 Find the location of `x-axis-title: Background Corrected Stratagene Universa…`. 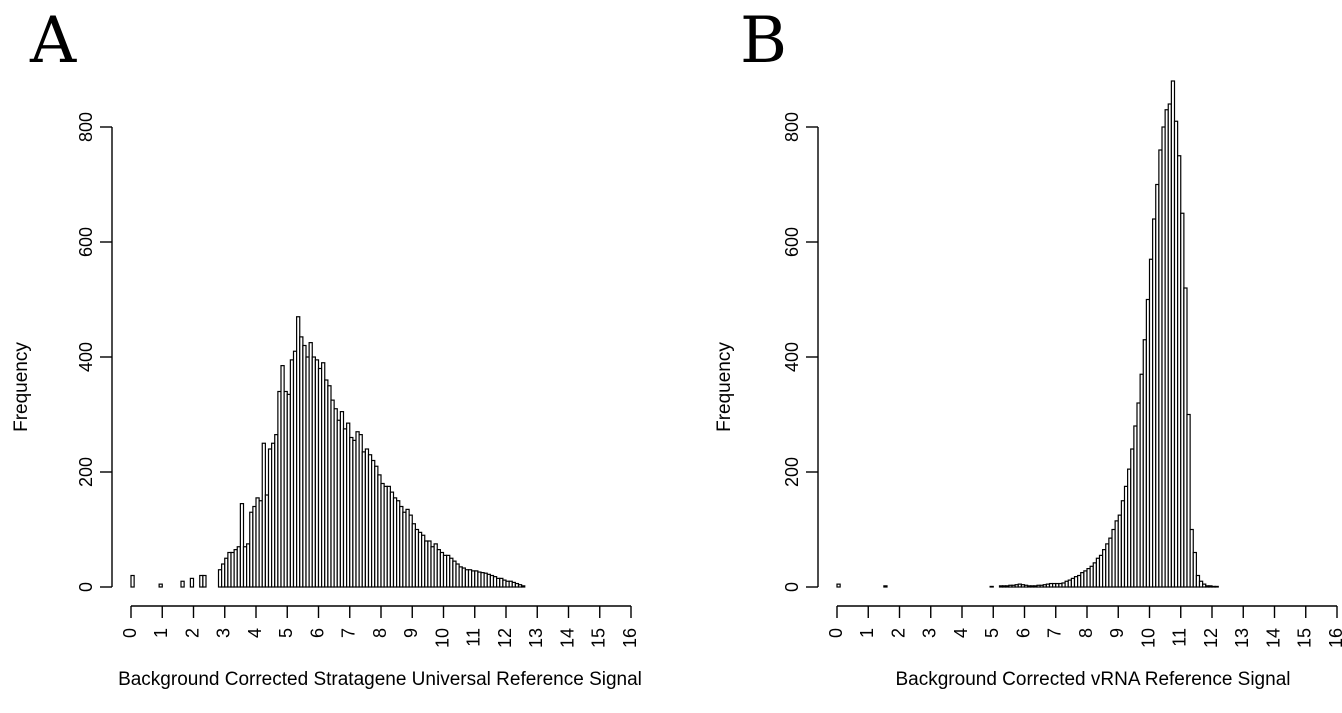

x-axis-title: Background Corrected Stratagene Universa… is located at coordinates (380, 679).